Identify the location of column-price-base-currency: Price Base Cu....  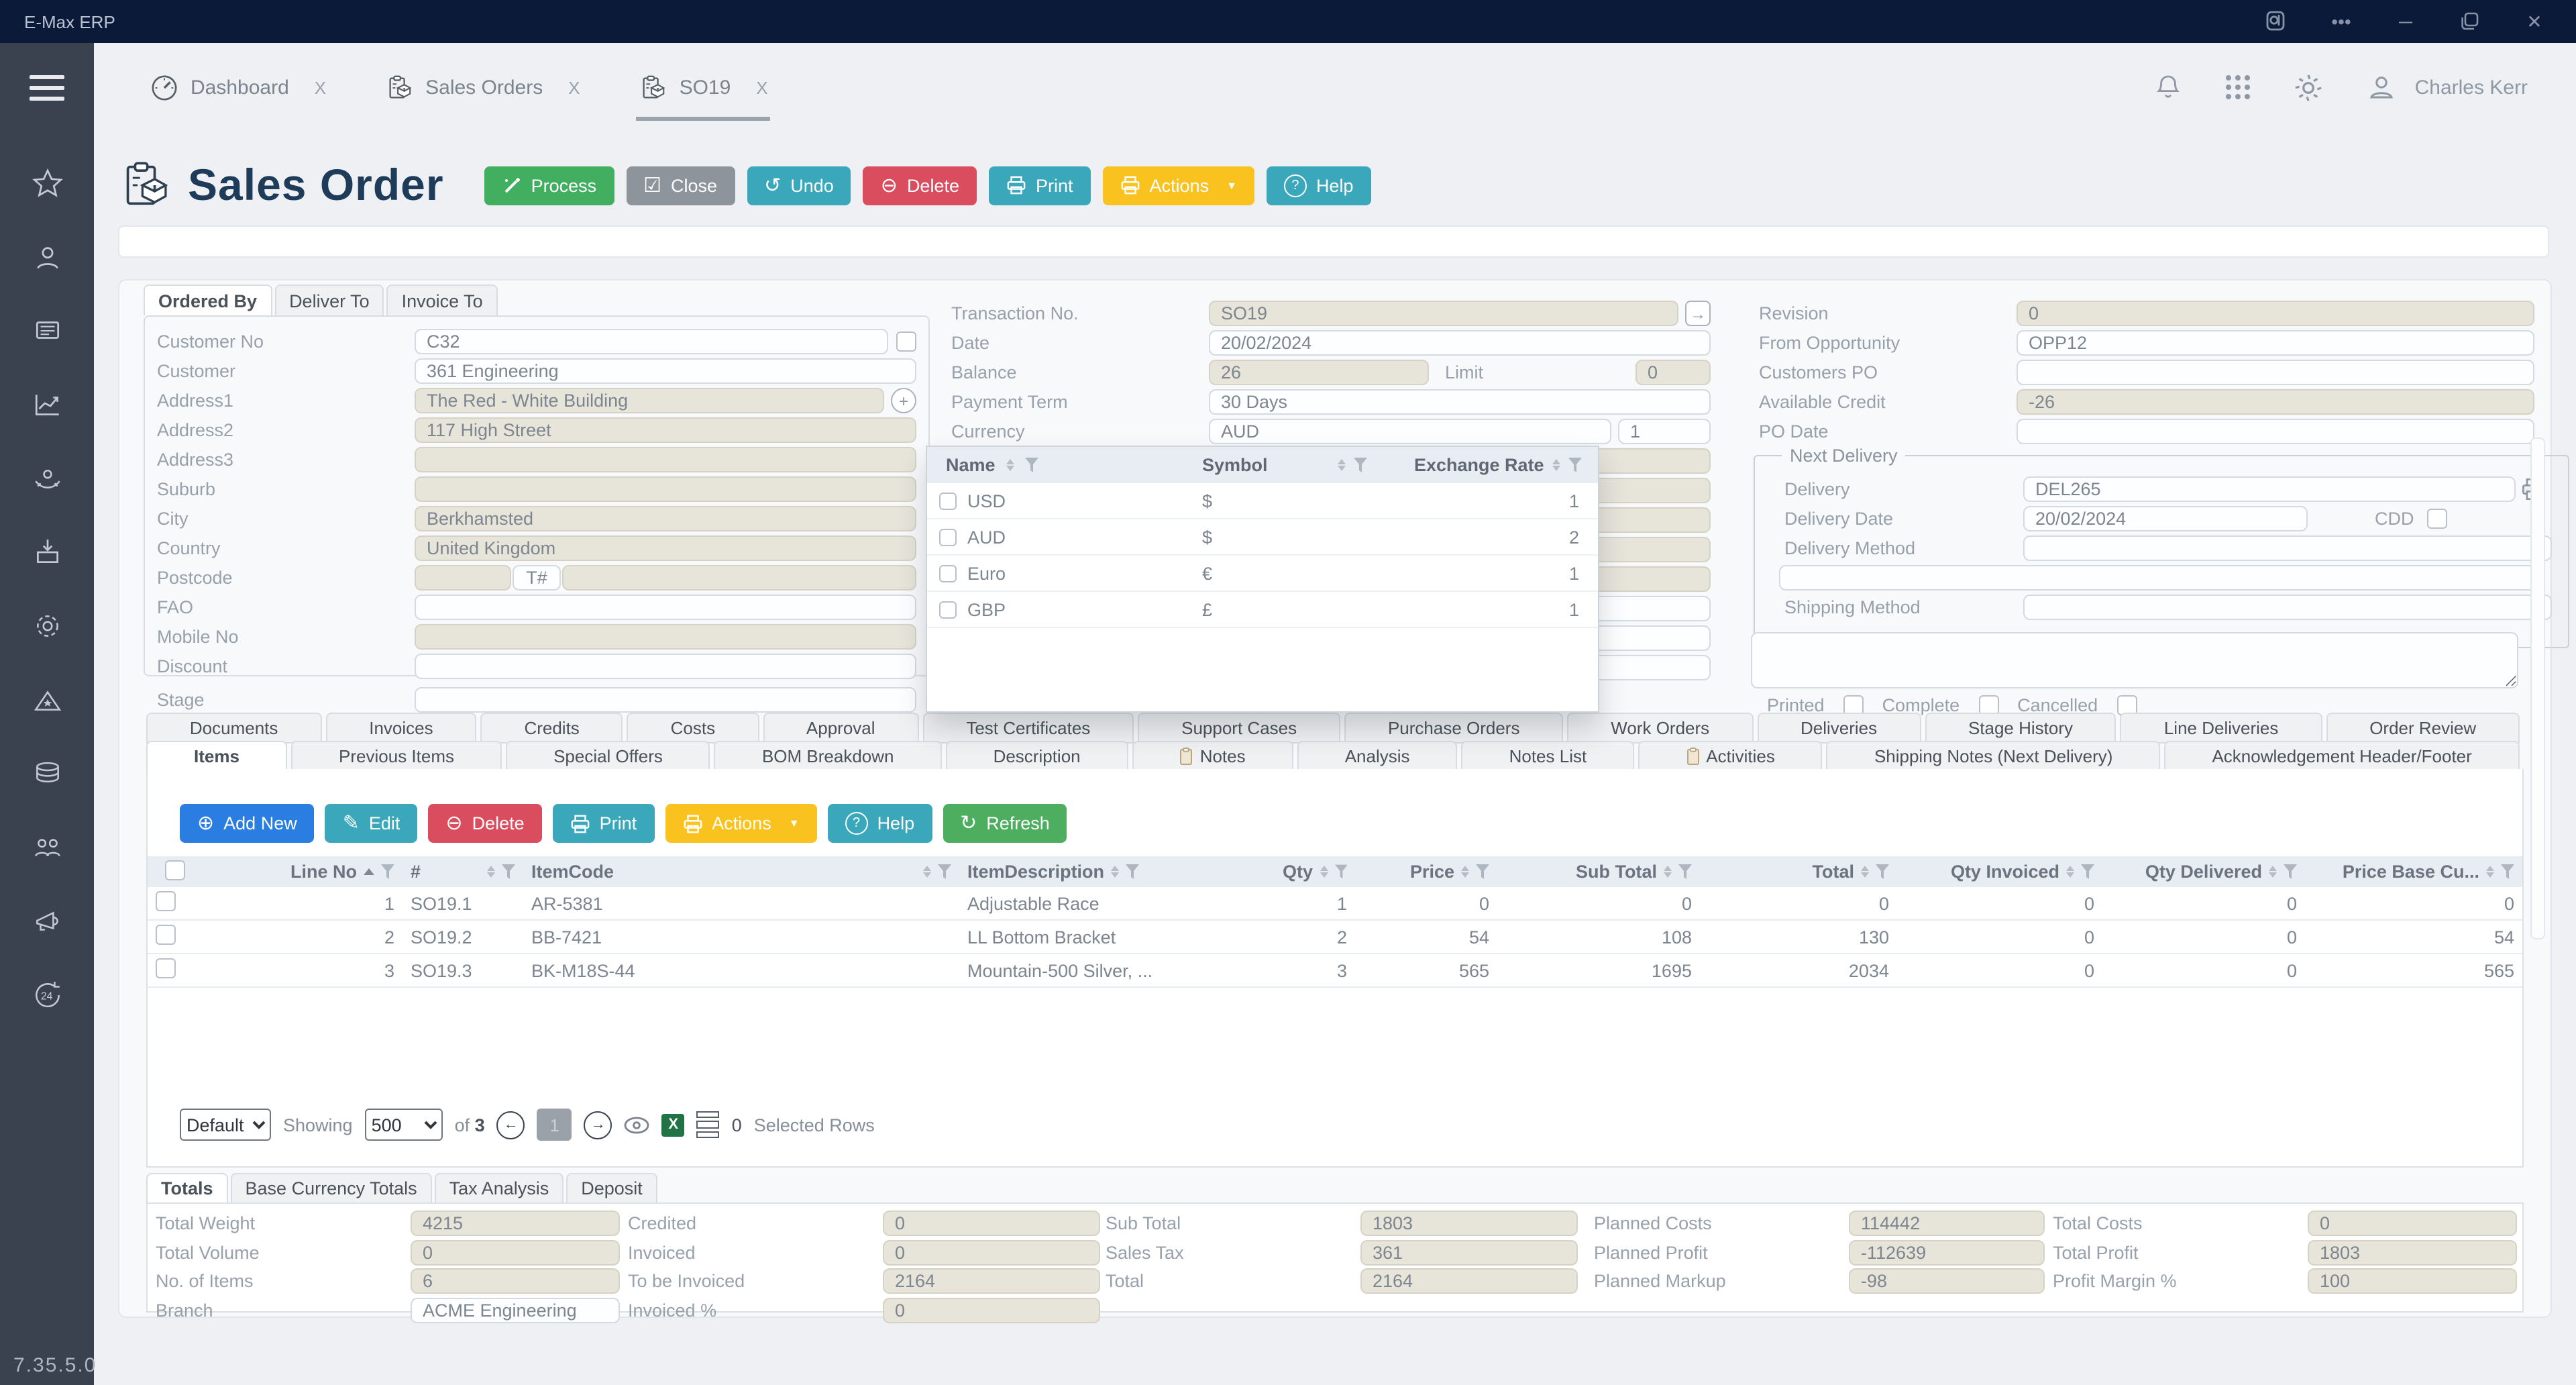
(2413, 872).